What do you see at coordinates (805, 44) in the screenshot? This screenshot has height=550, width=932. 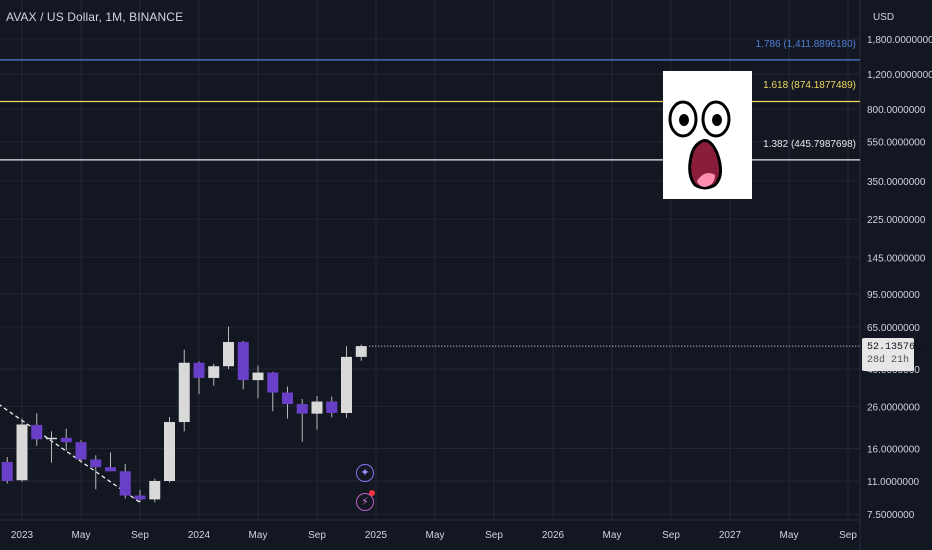 I see `fib-level-label-1786: 1.786 (1,411.8896180)` at bounding box center [805, 44].